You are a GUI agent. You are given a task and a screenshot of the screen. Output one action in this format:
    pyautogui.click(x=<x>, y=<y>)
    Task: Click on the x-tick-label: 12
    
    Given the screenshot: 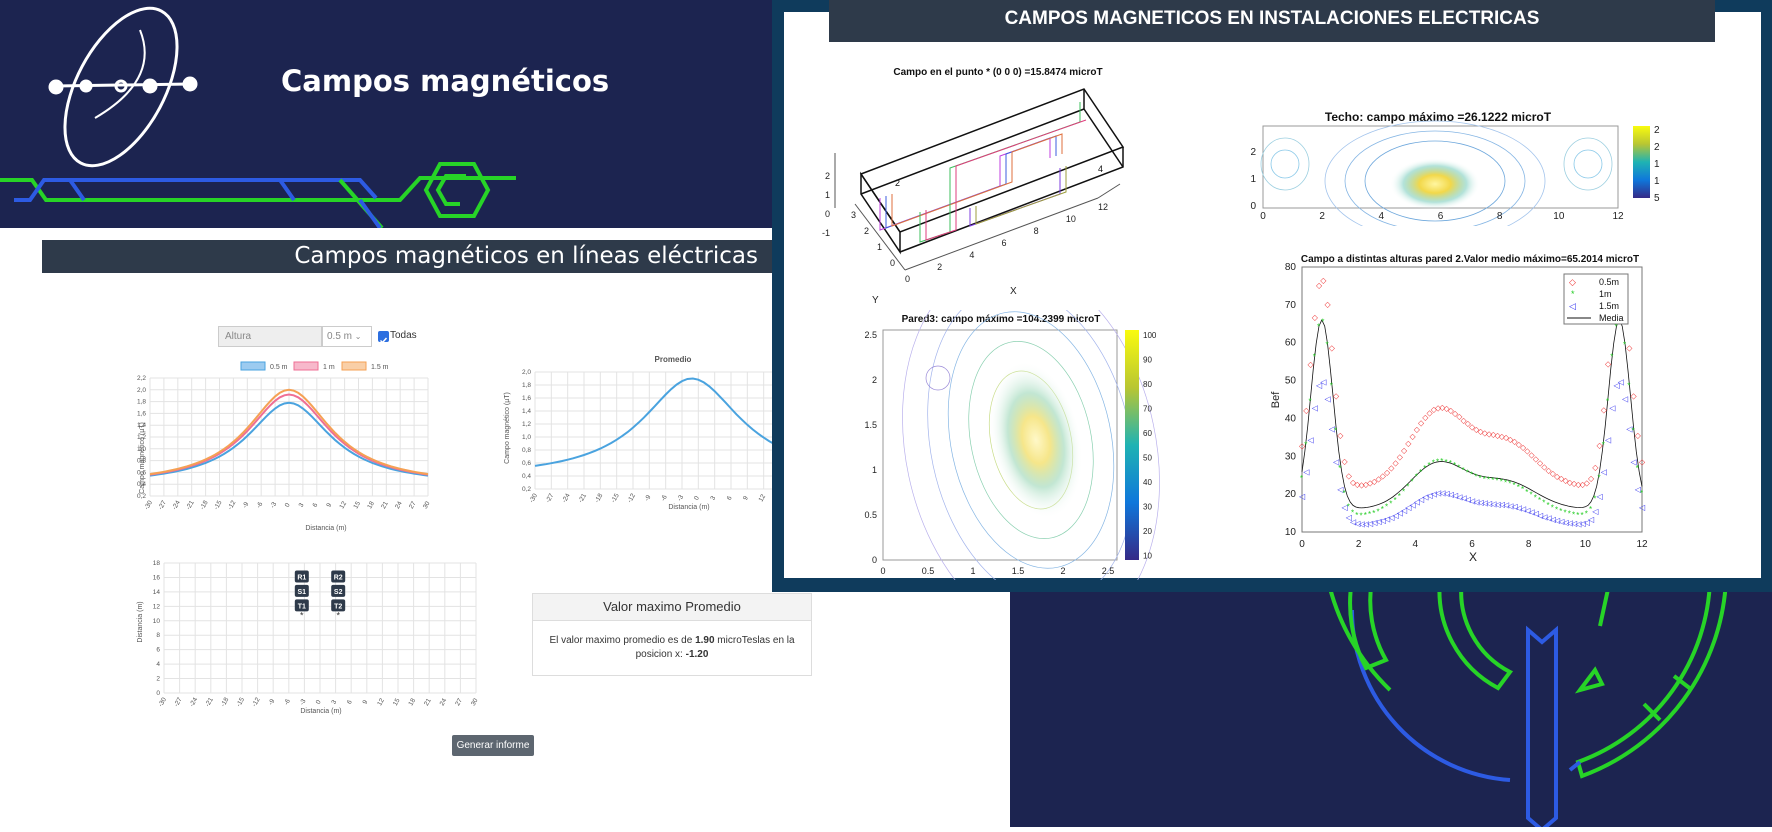 What is the action you would take?
    pyautogui.click(x=381, y=702)
    